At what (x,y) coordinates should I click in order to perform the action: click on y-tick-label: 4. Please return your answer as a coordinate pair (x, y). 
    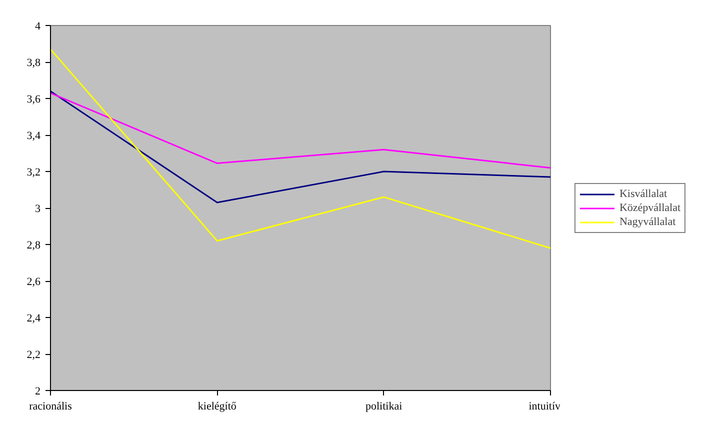
    Looking at the image, I should click on (38, 26).